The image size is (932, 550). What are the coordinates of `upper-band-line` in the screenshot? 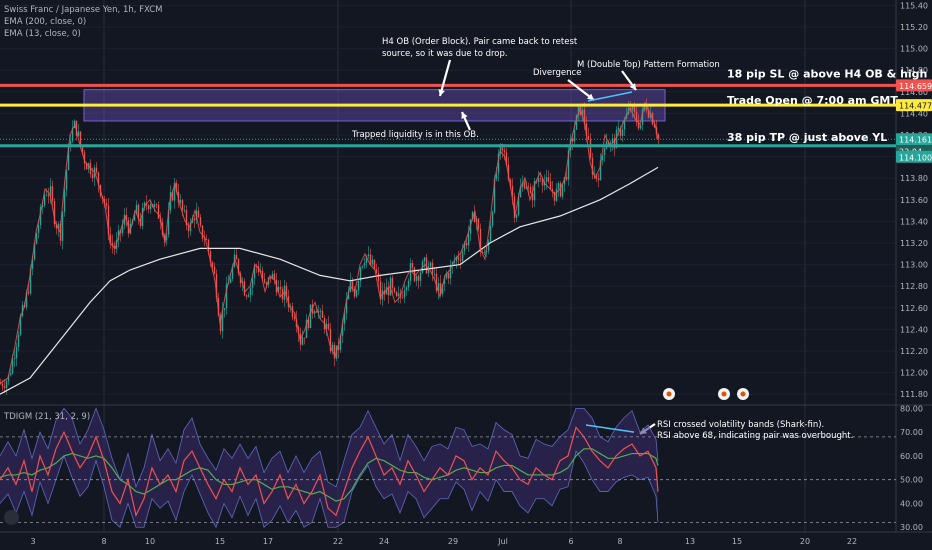 It's located at (329, 448).